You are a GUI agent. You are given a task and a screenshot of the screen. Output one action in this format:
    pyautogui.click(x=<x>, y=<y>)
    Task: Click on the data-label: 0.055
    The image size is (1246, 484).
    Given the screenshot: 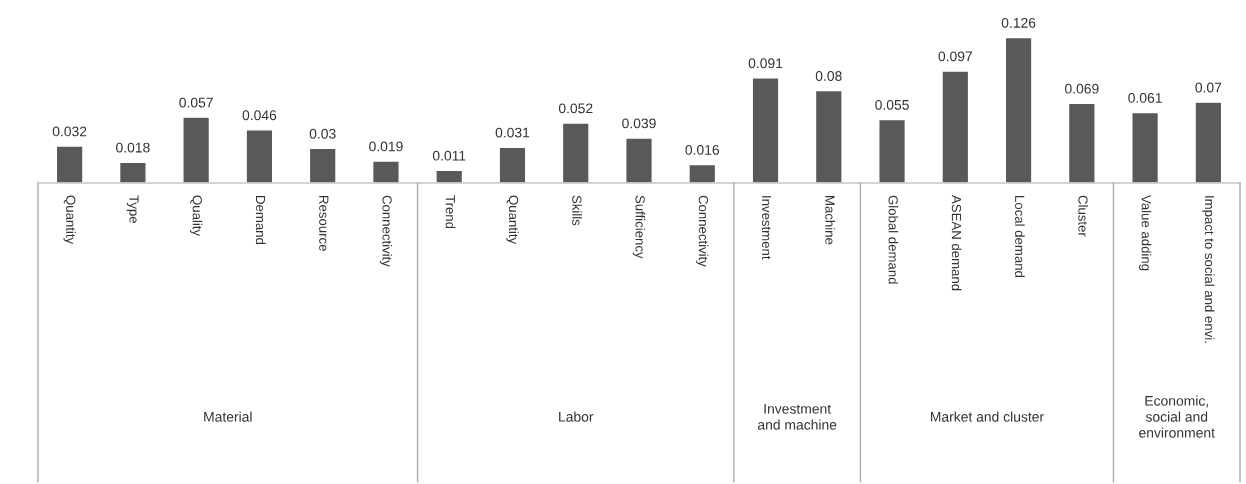 What is the action you would take?
    pyautogui.click(x=892, y=104)
    